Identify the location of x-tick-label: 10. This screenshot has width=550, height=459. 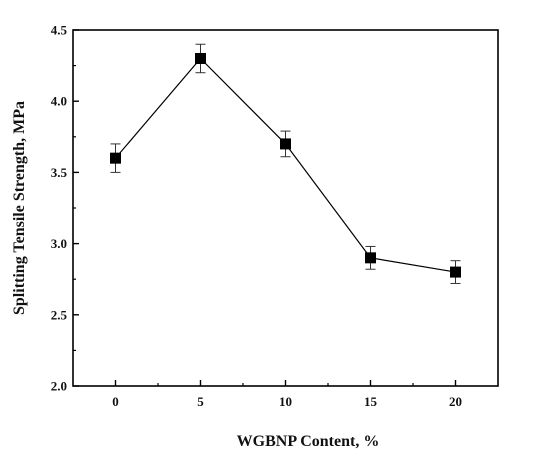
(285, 401).